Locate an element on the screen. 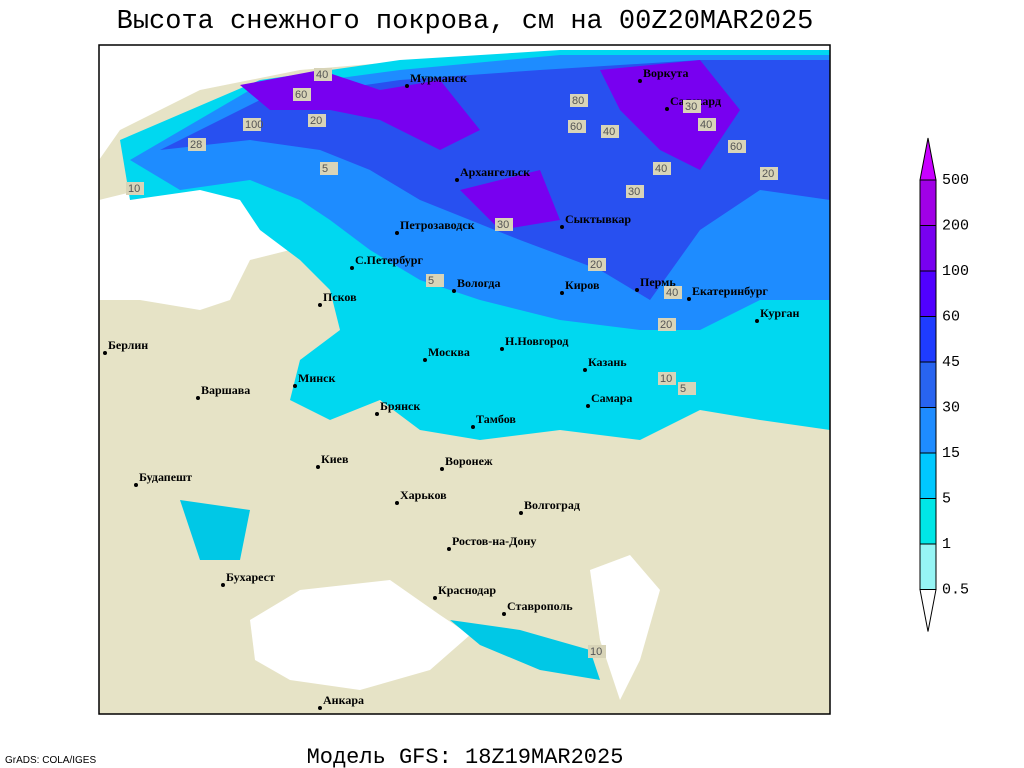  credit: GrADS: COLA/IGES is located at coordinates (50, 760).